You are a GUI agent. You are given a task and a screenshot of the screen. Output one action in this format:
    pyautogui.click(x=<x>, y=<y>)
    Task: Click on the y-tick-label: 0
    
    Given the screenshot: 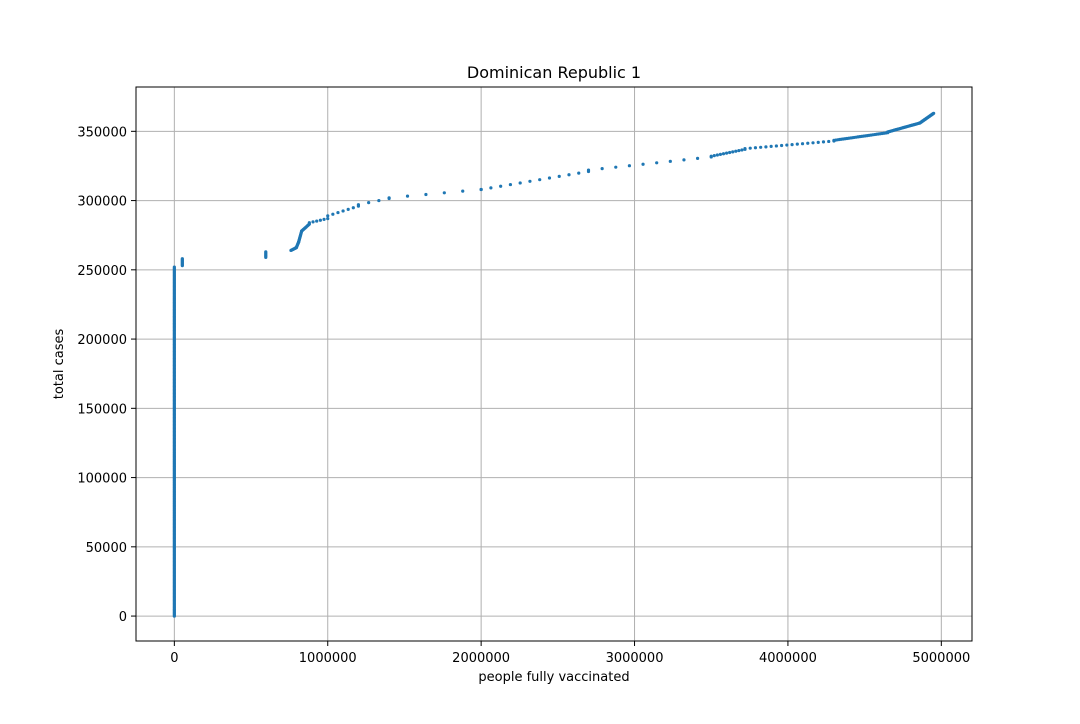 What is the action you would take?
    pyautogui.click(x=123, y=617)
    